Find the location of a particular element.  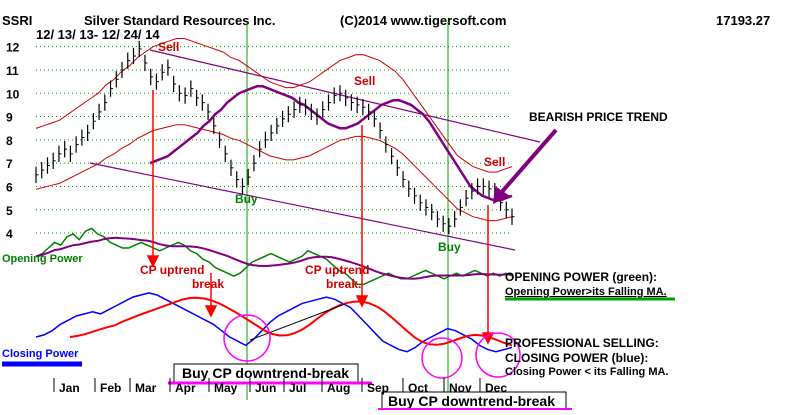

y-tick-label: 8 is located at coordinates (9, 141).